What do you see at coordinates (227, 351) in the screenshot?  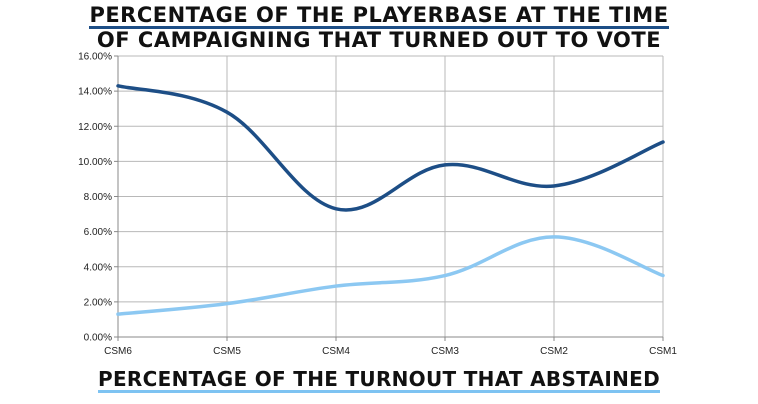 I see `x-tick-label: CSM5` at bounding box center [227, 351].